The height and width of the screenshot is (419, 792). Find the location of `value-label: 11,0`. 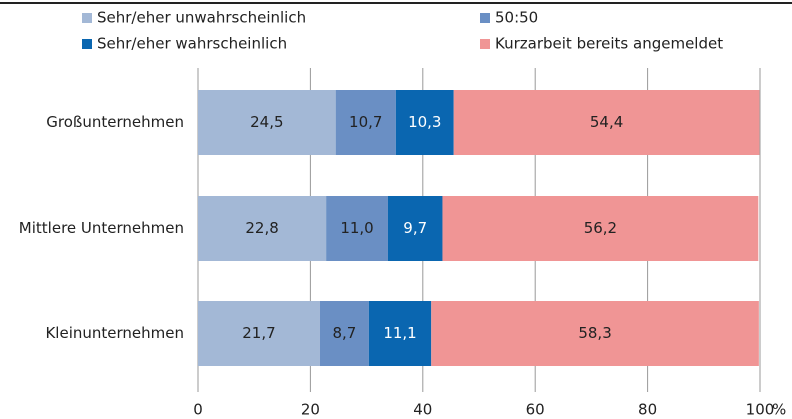

value-label: 11,0 is located at coordinates (356, 228).